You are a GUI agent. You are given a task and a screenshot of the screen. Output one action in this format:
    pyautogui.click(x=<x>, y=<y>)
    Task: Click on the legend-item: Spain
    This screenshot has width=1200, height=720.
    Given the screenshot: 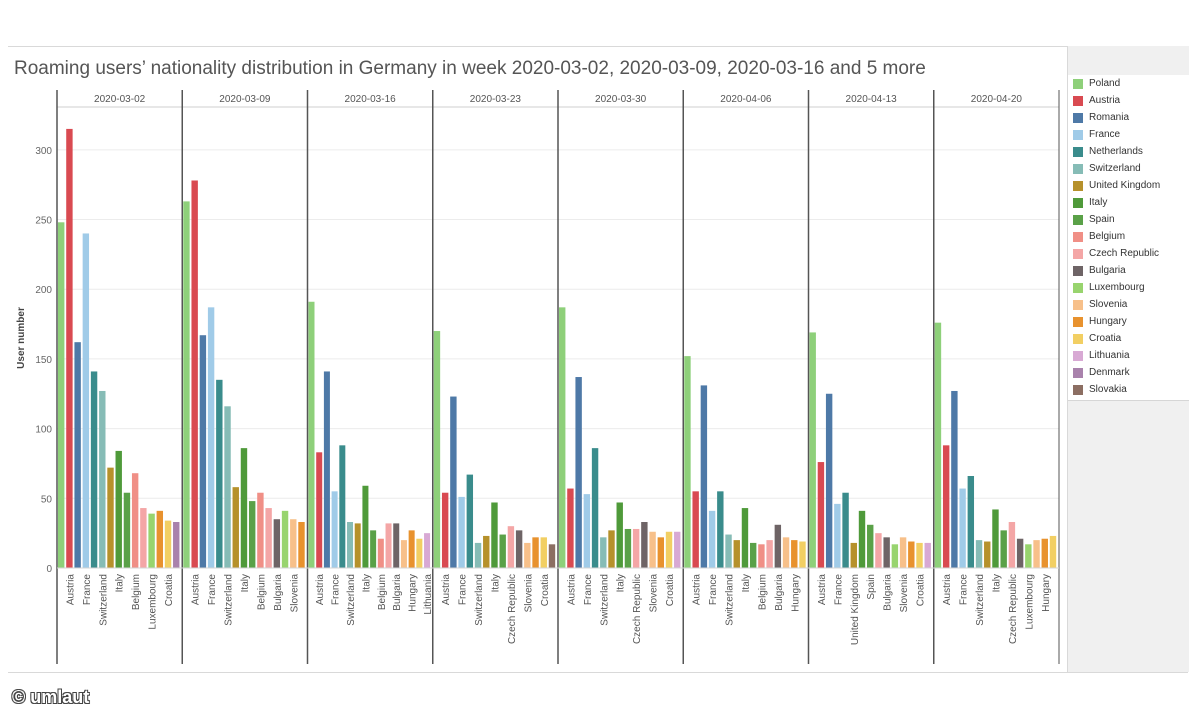 What is the action you would take?
    pyautogui.click(x=1128, y=219)
    